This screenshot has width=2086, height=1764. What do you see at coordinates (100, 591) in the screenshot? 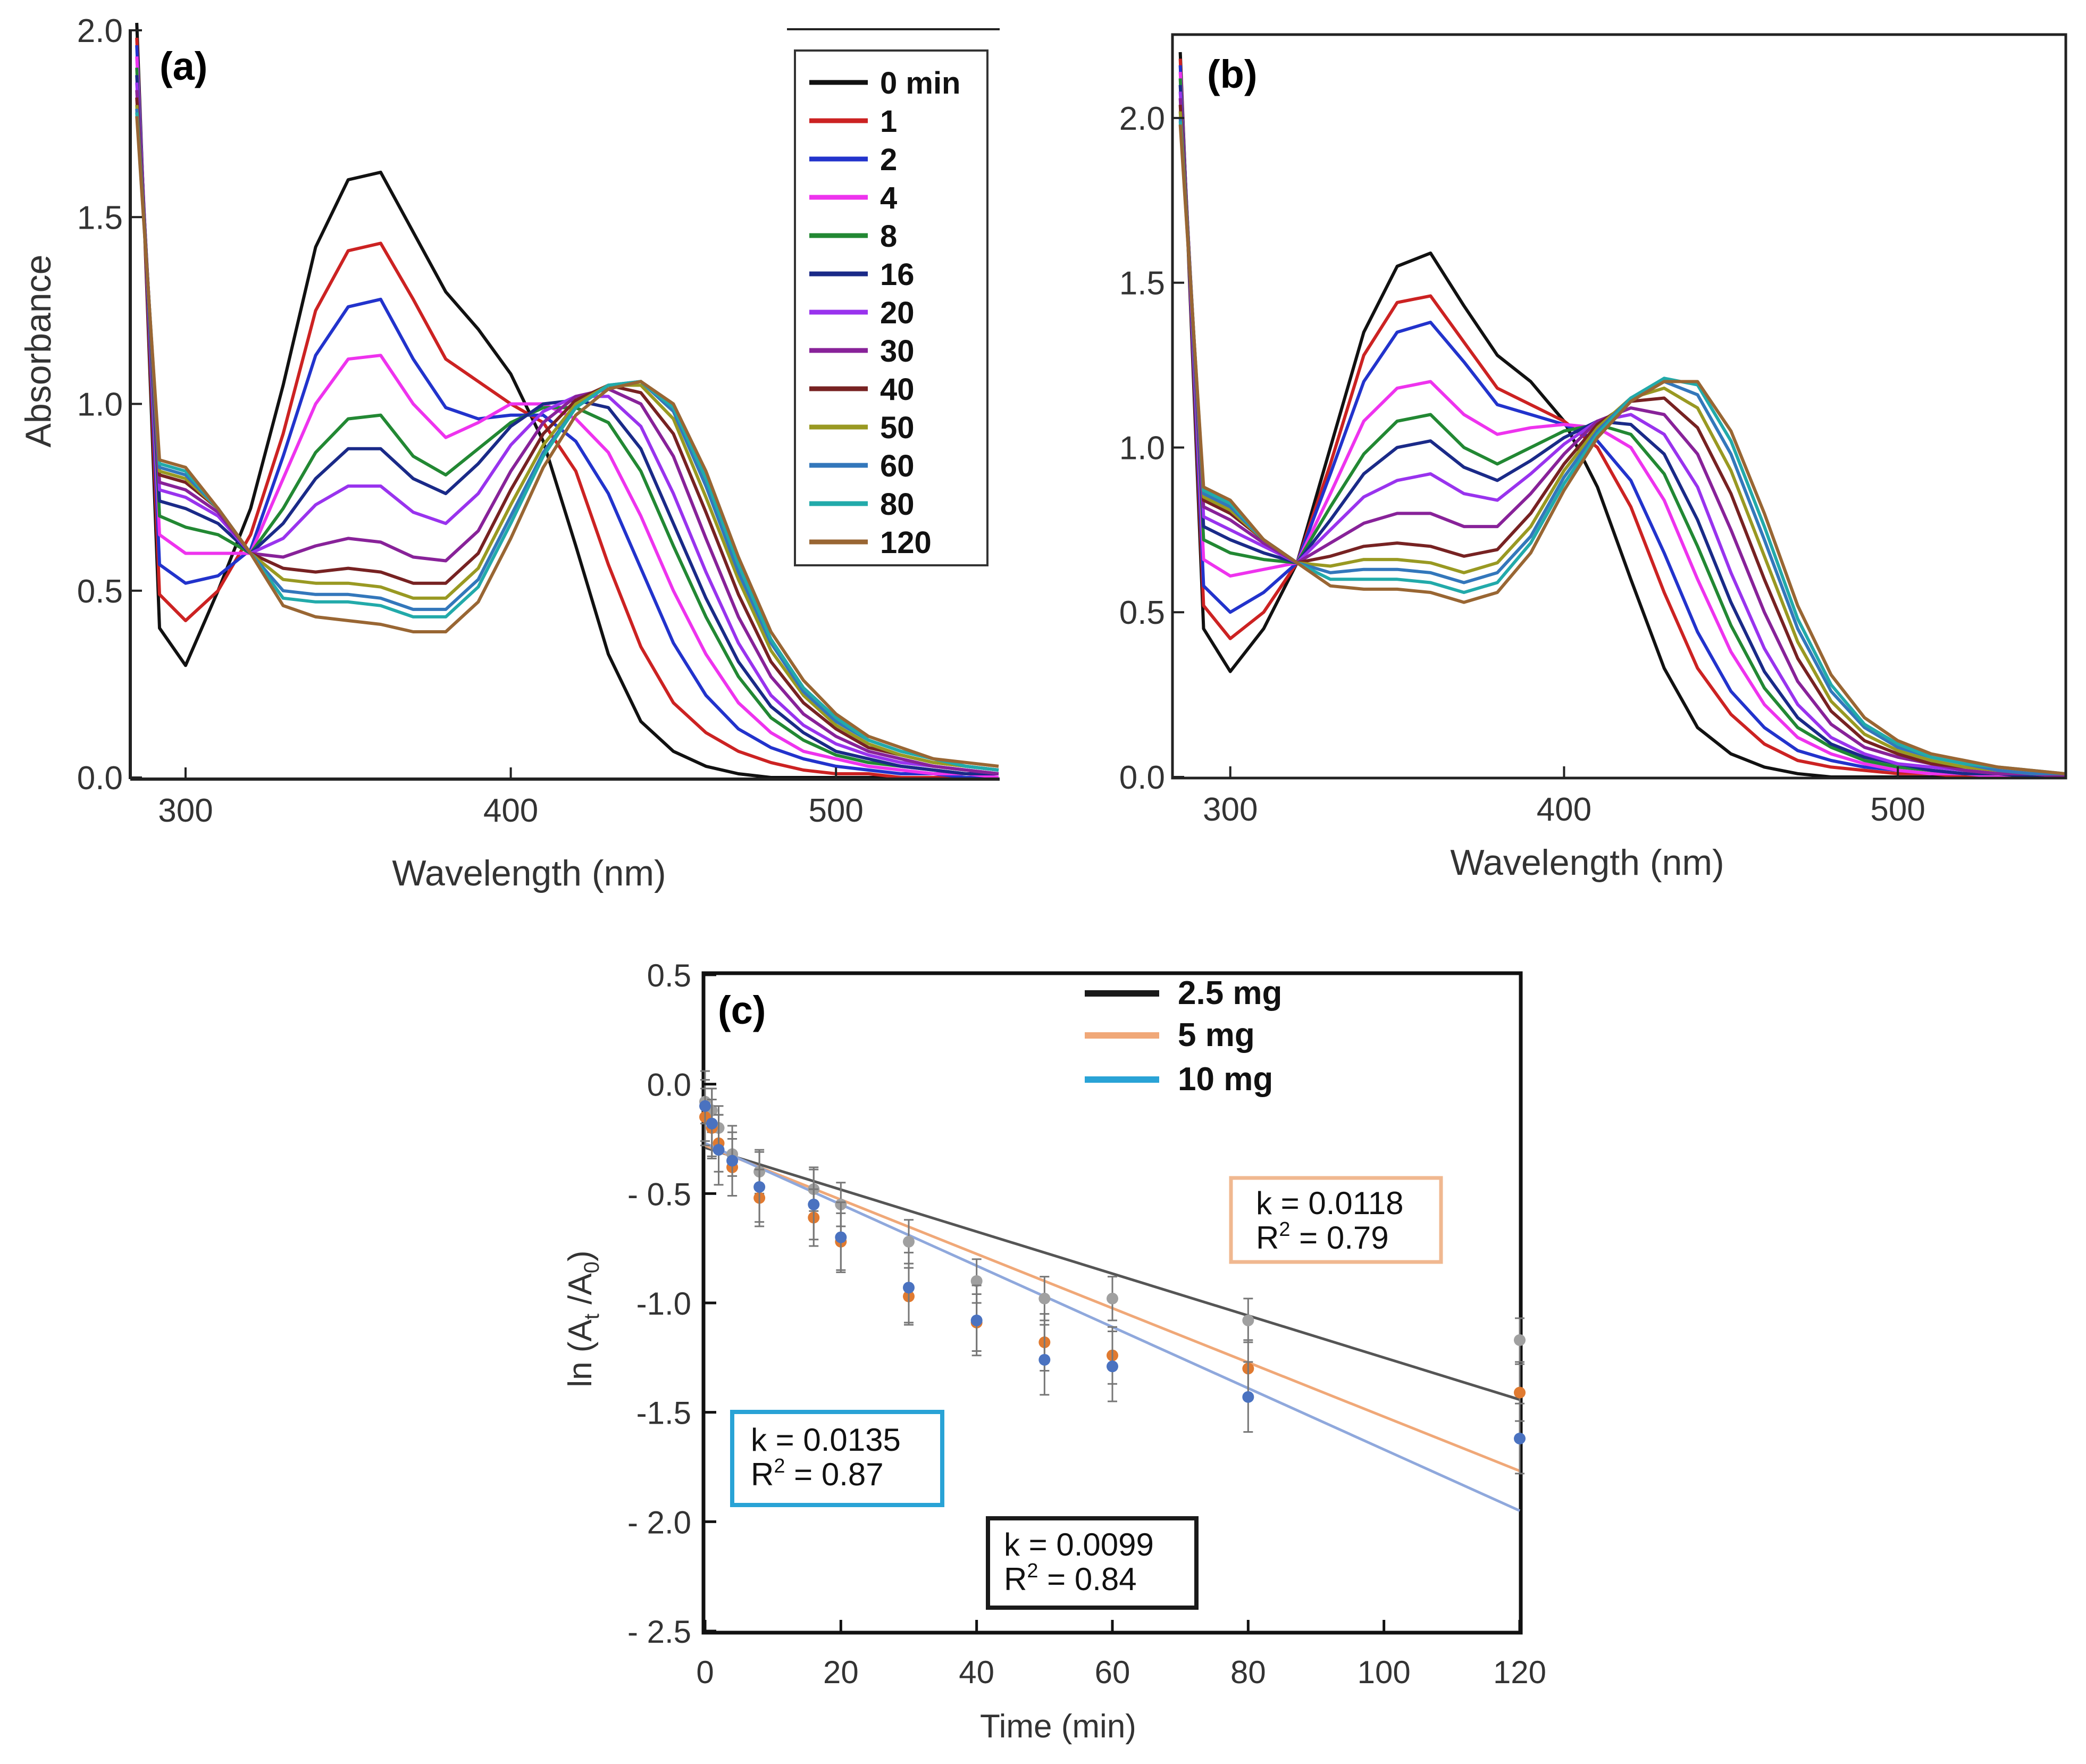
I see `panel-a-y-tick-label: 0.5` at bounding box center [100, 591].